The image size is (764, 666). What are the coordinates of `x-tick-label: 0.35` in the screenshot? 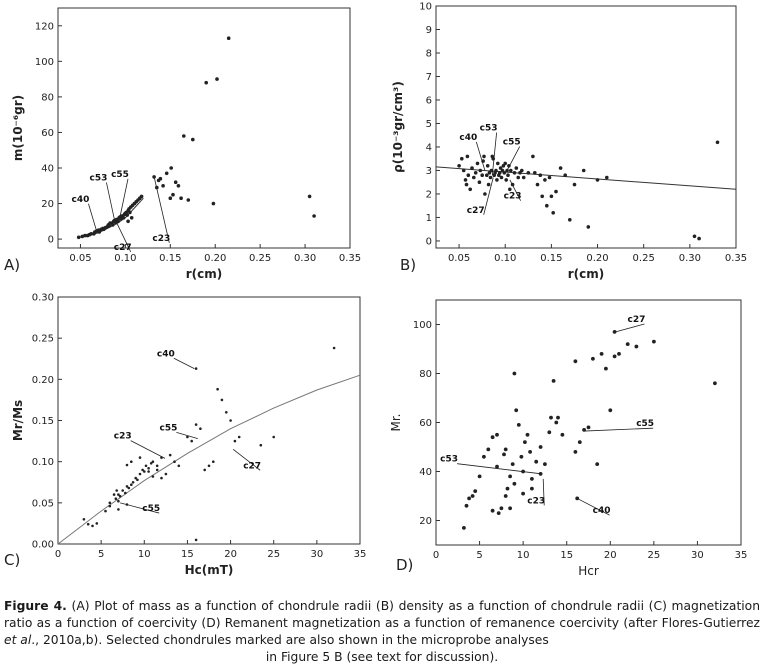 It's located at (736, 258).